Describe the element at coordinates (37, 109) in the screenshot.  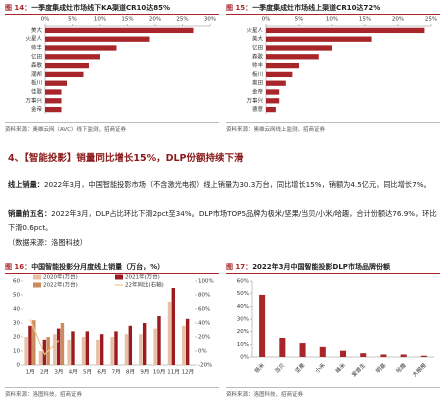
I see `y-tick-label: 金帝` at that location.